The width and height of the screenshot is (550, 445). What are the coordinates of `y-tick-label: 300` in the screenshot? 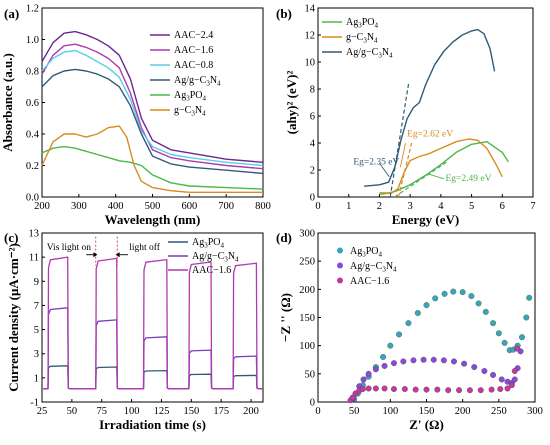 It's located at (307, 234).